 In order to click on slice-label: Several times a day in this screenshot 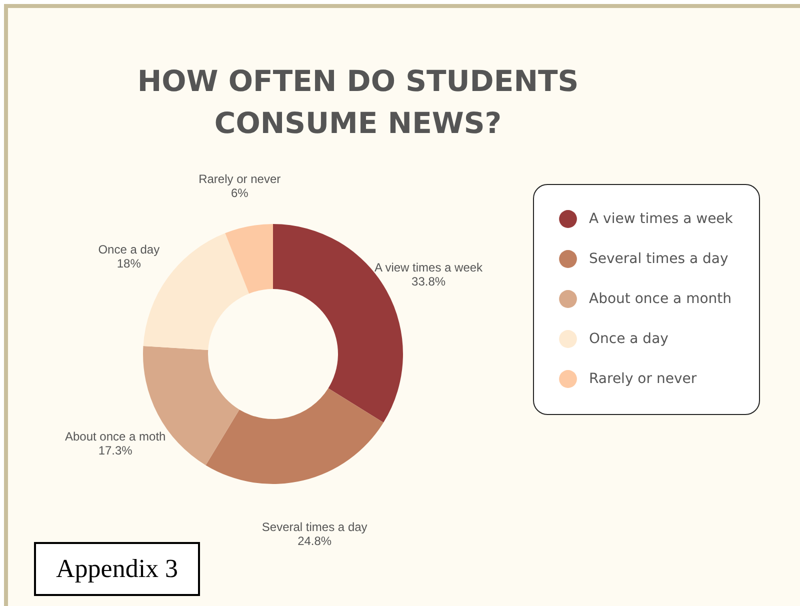, I will do `click(315, 527)`.